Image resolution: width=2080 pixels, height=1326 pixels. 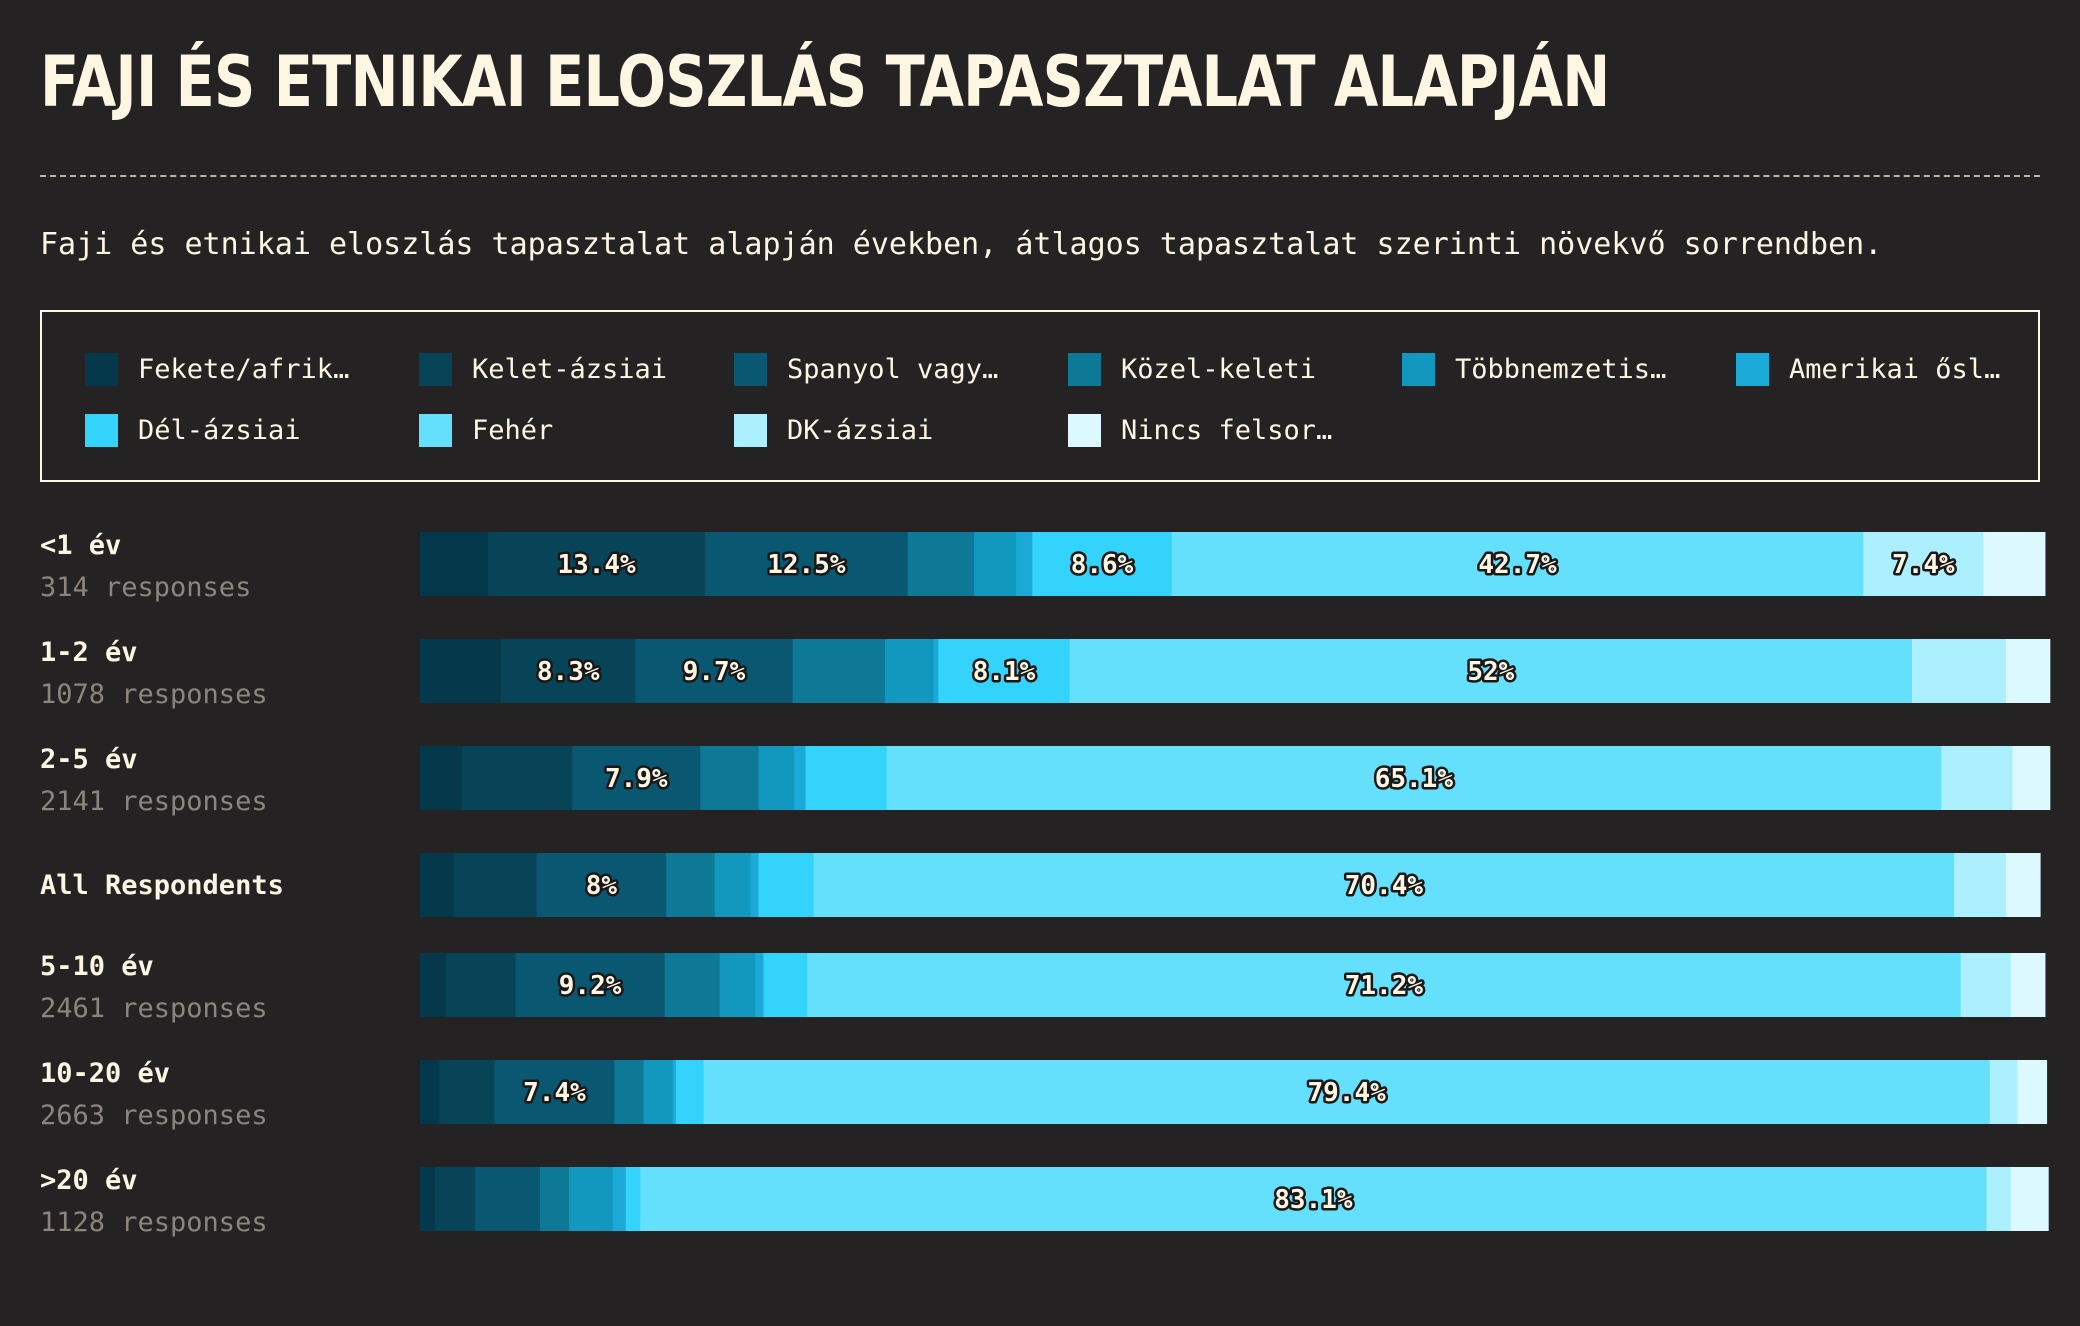 I want to click on bar-data-label: 13.4%, so click(x=596, y=565).